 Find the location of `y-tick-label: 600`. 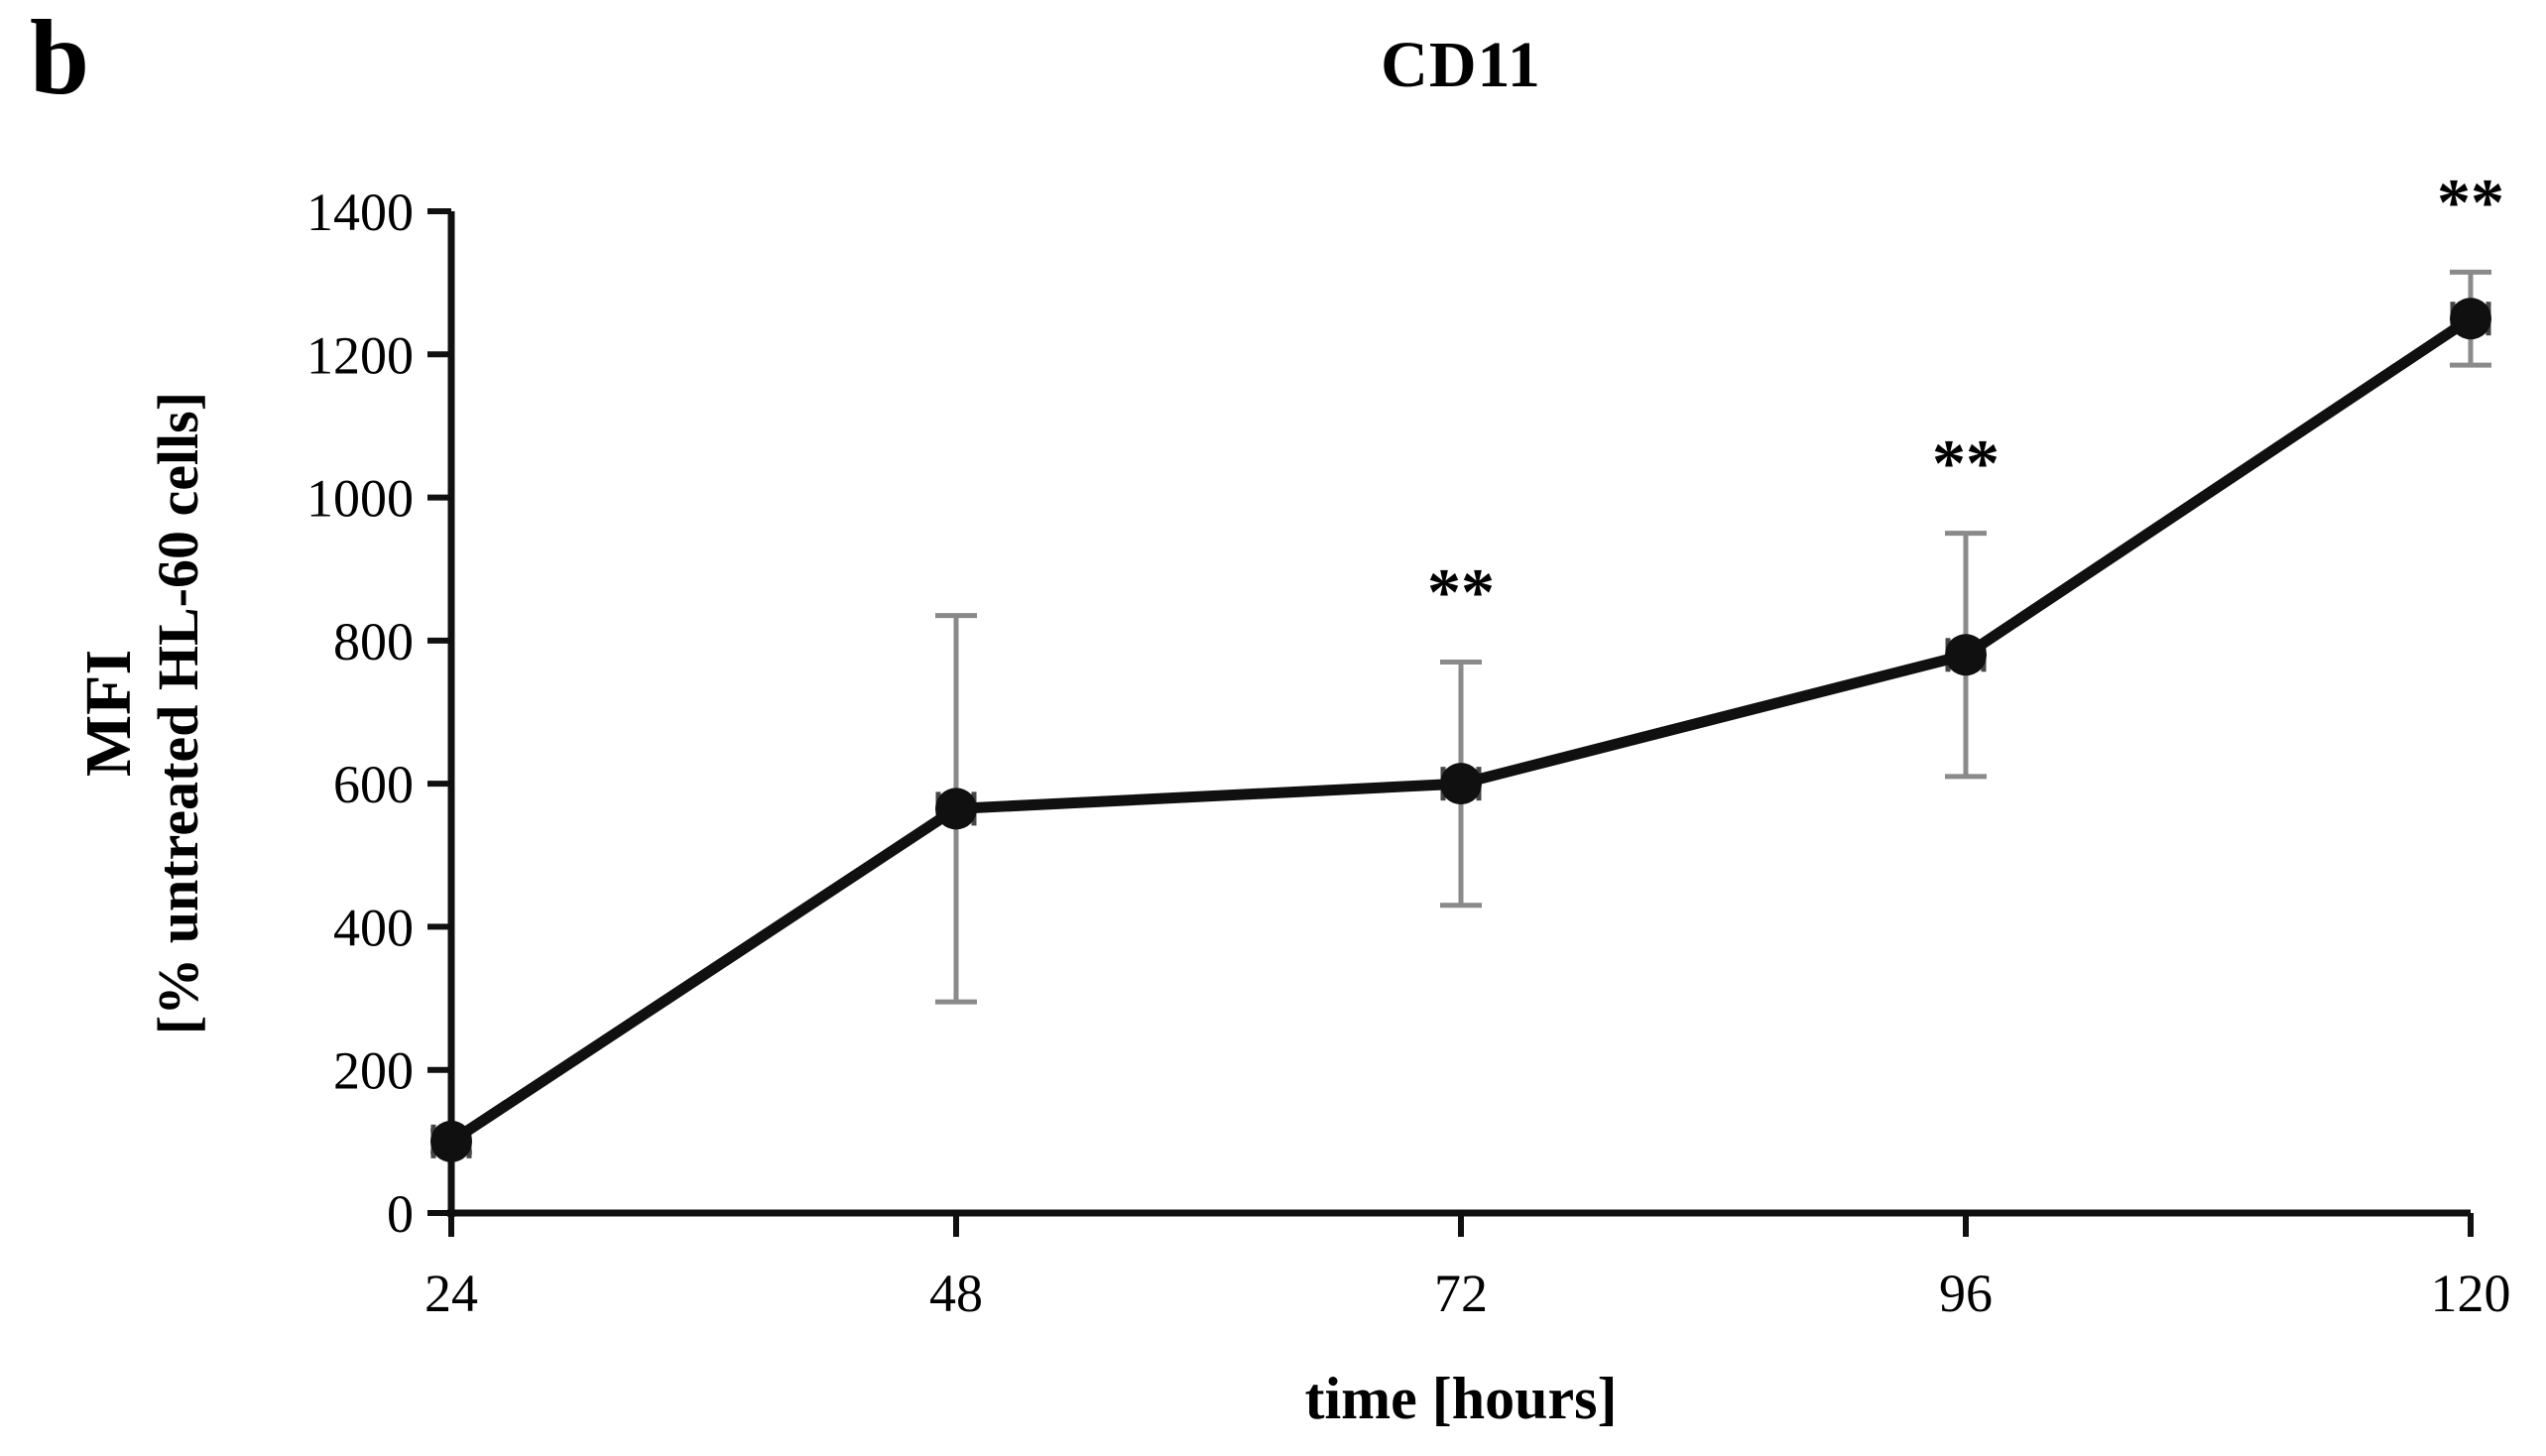

y-tick-label: 600 is located at coordinates (373, 784).